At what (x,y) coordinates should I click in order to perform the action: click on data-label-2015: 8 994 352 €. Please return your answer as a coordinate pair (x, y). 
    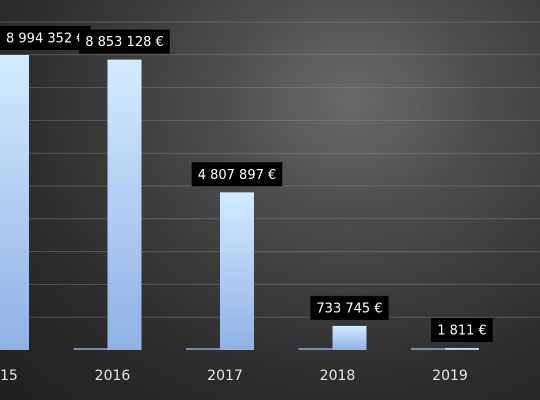
    Looking at the image, I should click on (45, 38).